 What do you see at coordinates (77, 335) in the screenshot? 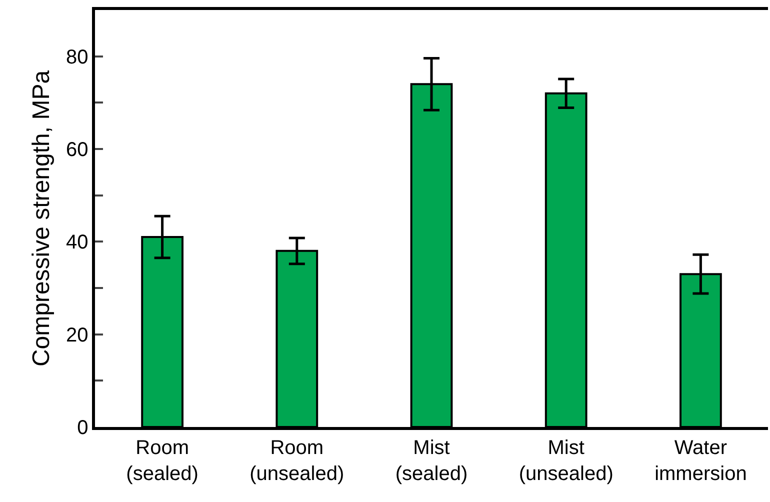
I see `y-tick-label: 20` at bounding box center [77, 335].